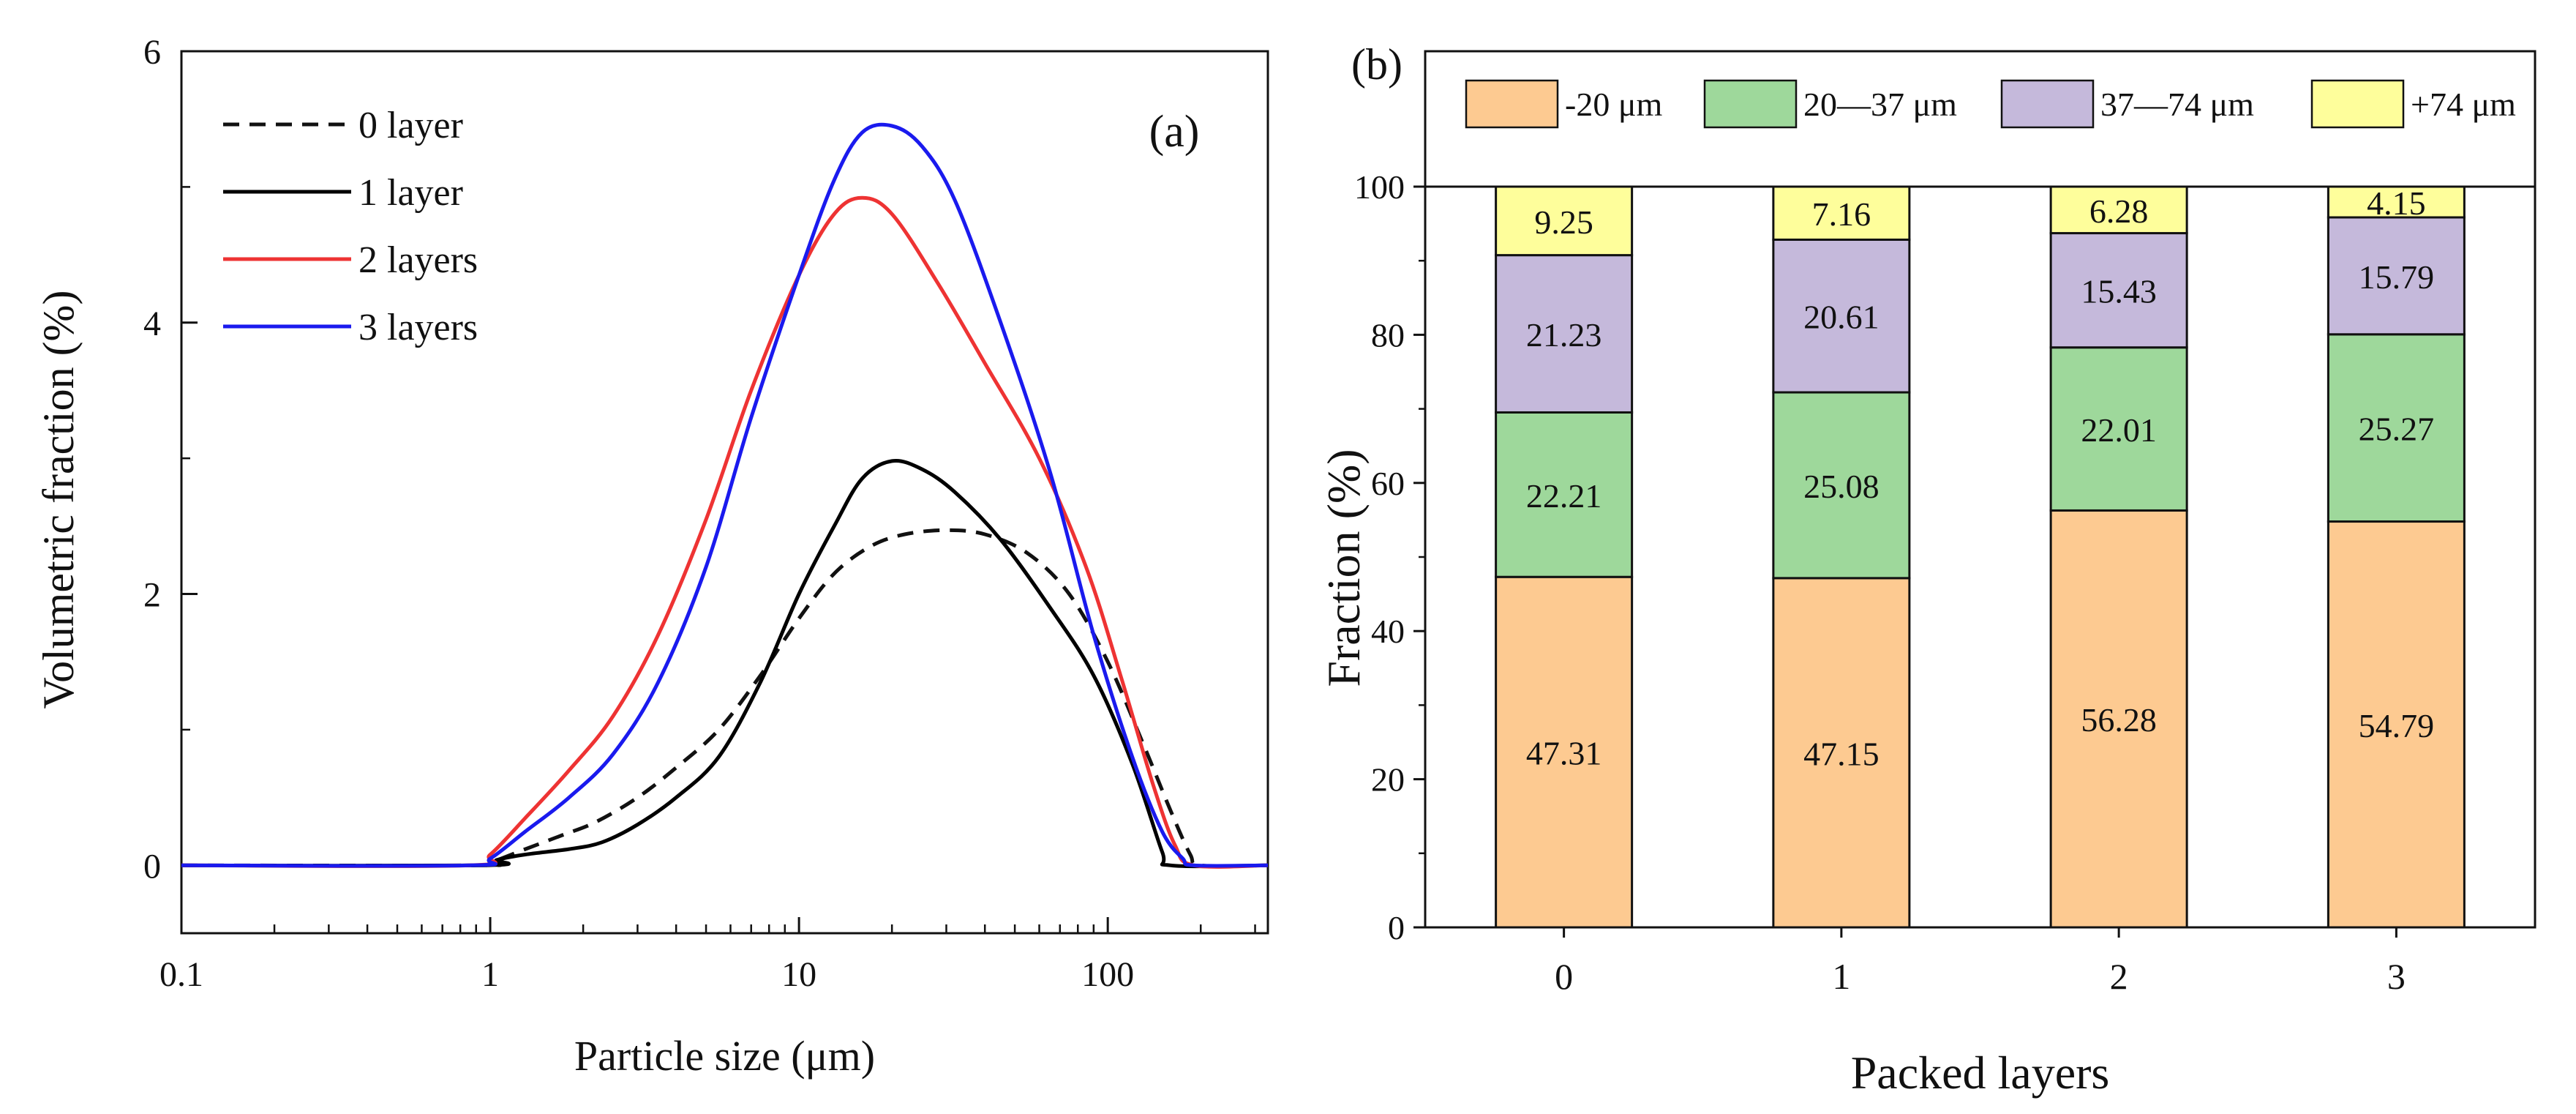  What do you see at coordinates (1880, 104) in the screenshot?
I see `legend-label-20-37-m: 20—37 μm` at bounding box center [1880, 104].